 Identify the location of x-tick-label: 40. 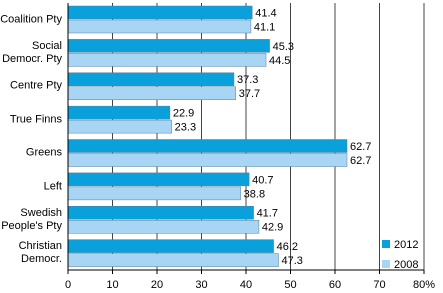
(246, 285).